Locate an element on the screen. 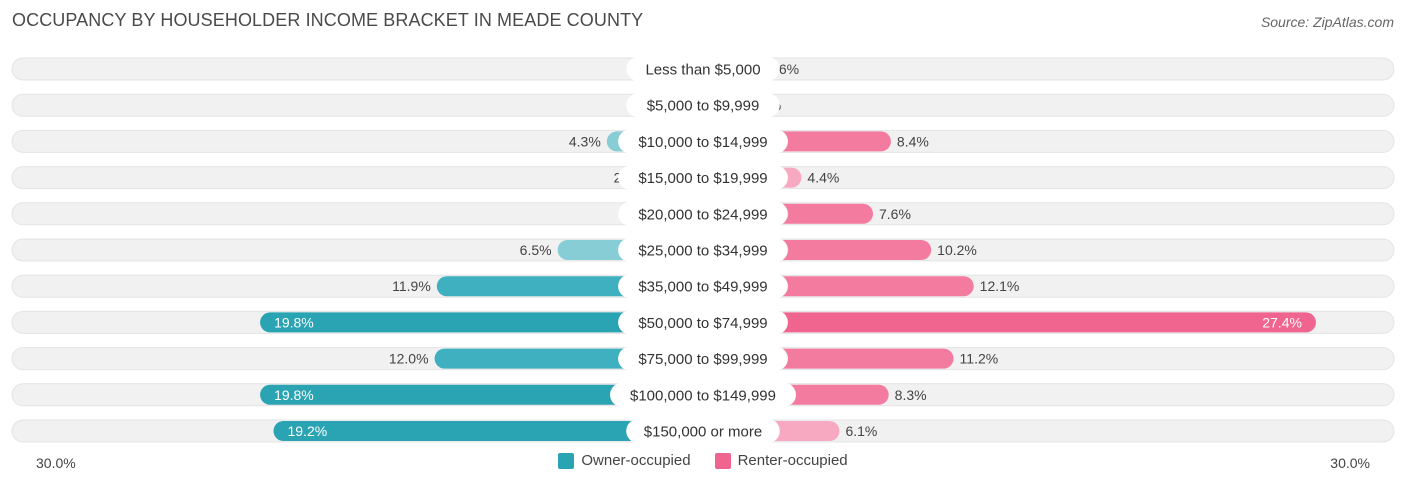  category-label: $150,000 or more is located at coordinates (703, 432).